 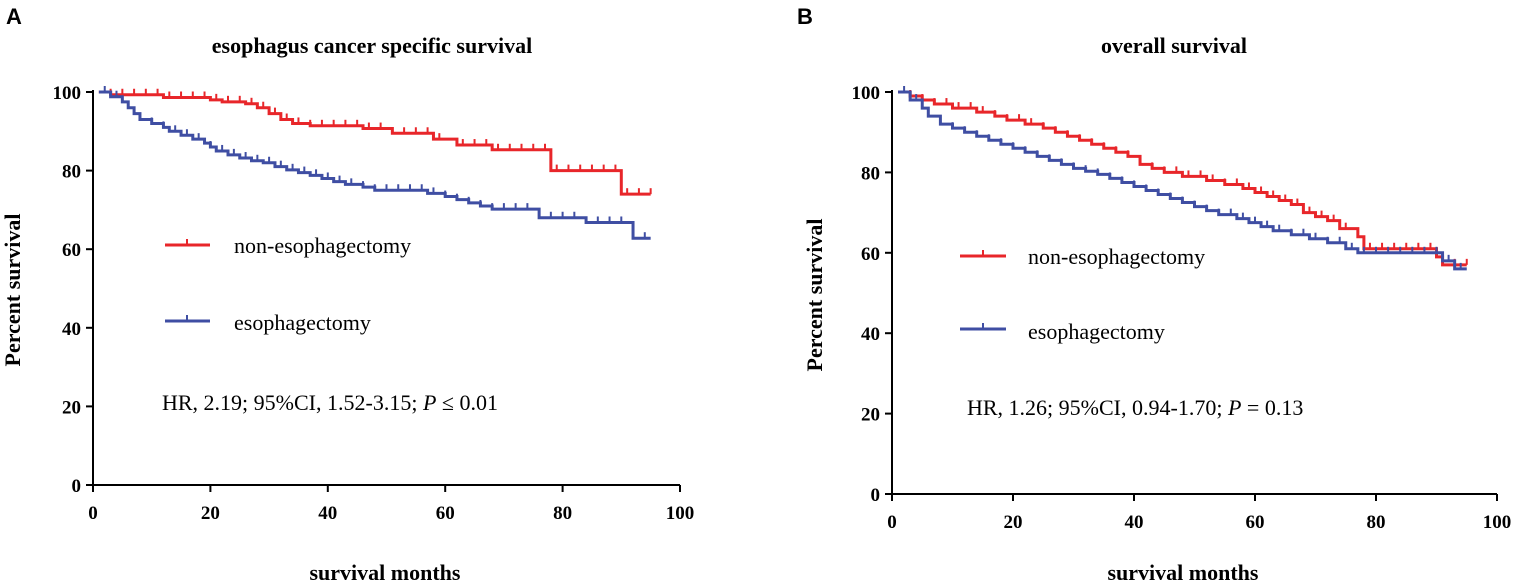 I want to click on panel-b-p-value: = 0.13, so click(x=1272, y=407).